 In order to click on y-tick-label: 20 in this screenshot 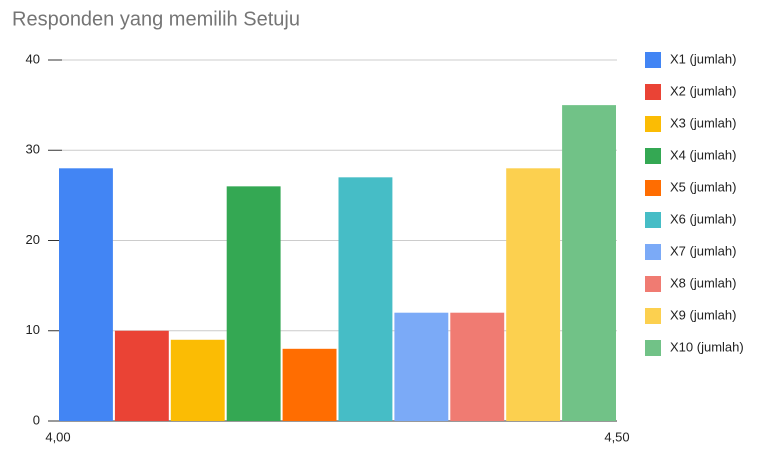, I will do `click(33, 239)`.